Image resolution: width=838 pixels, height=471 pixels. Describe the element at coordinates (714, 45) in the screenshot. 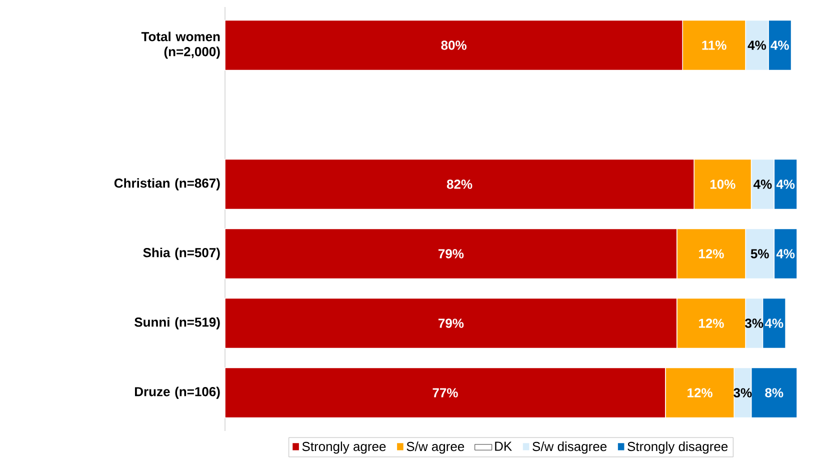

I see `data-label: 11%` at that location.